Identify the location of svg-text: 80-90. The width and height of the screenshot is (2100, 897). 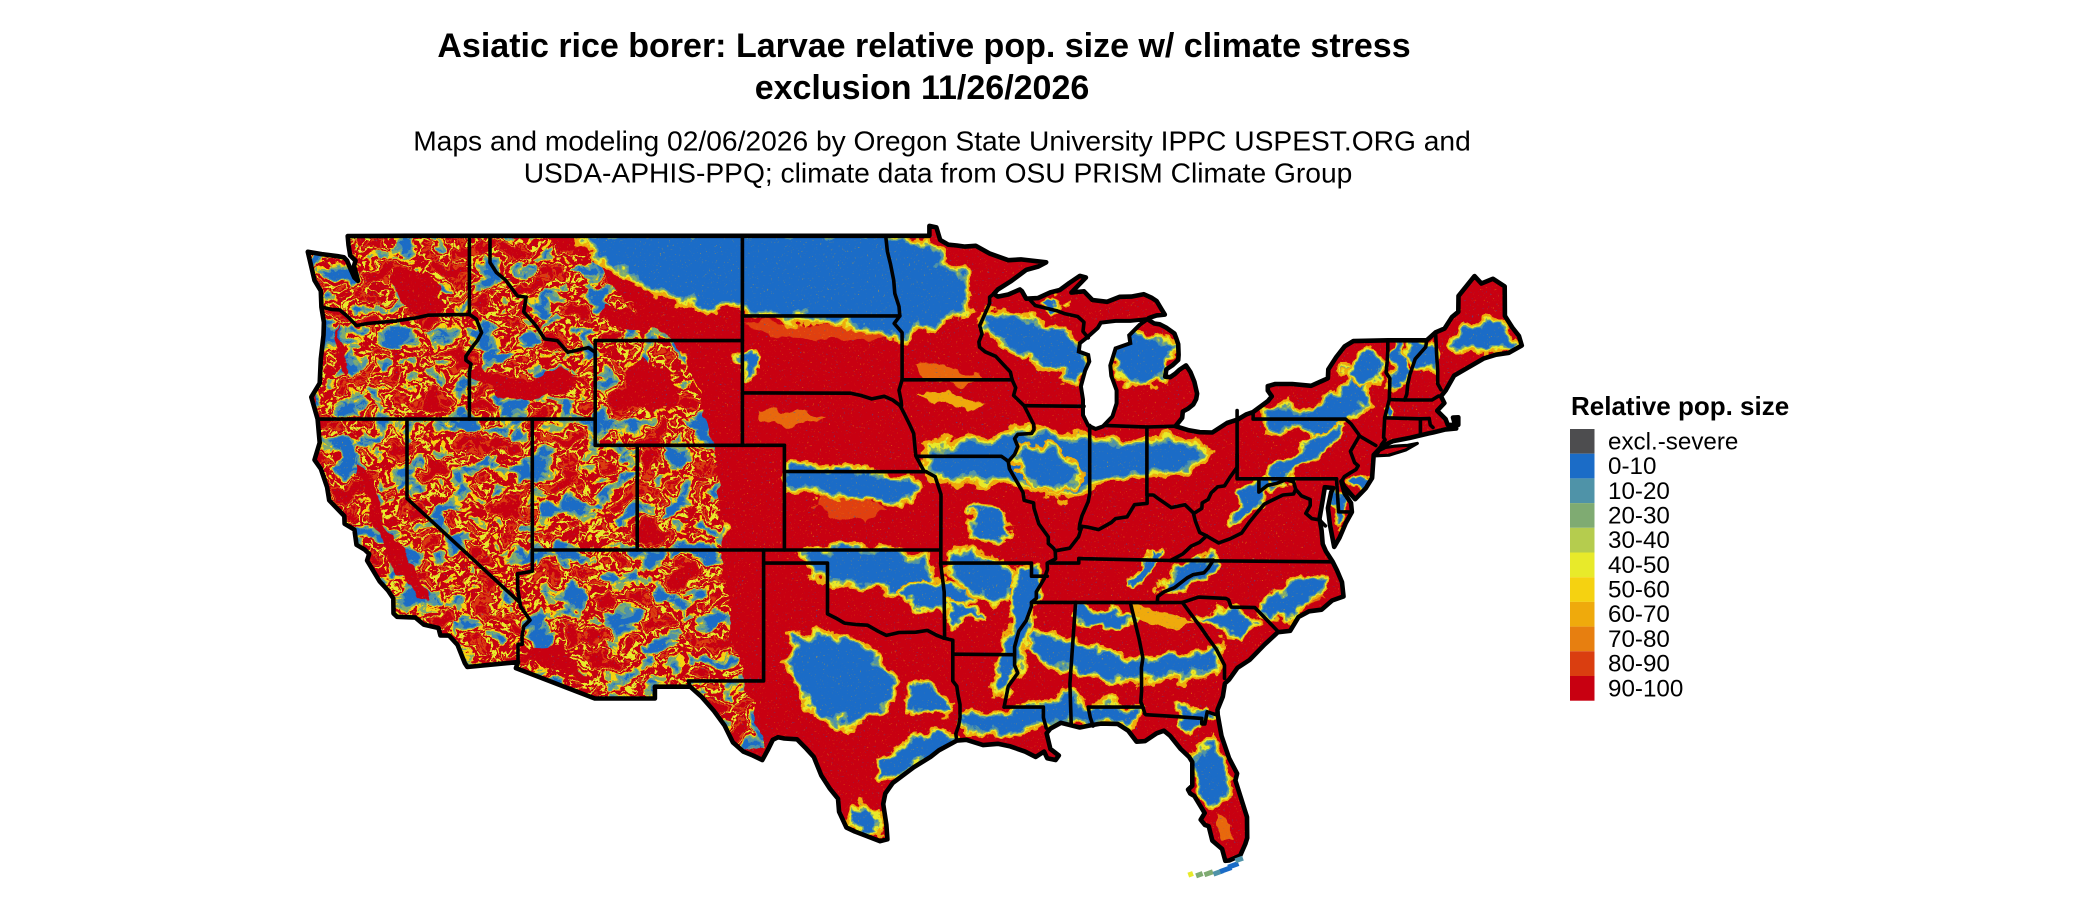
(1639, 664).